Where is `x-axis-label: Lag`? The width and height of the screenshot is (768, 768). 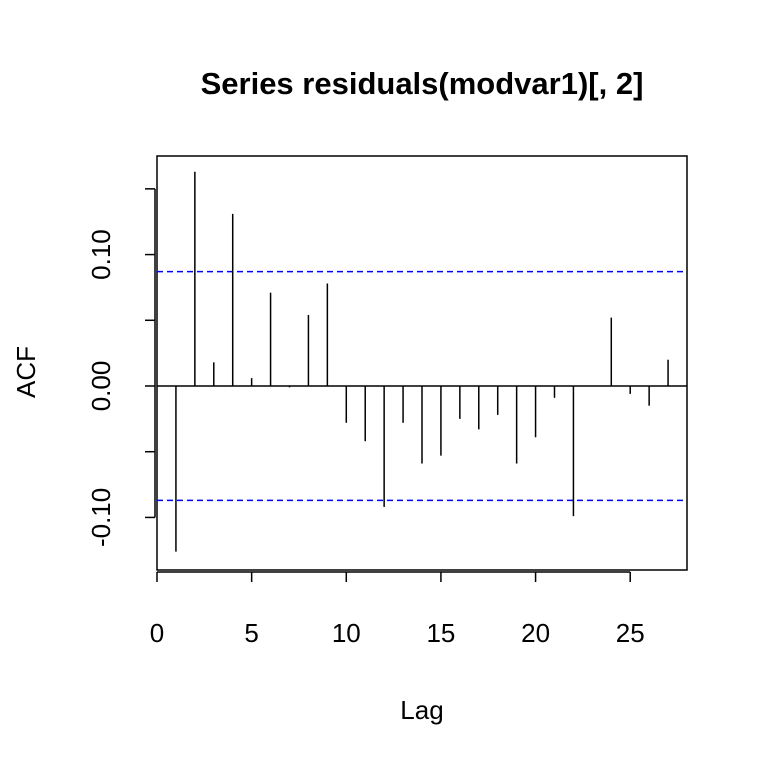
x-axis-label: Lag is located at coordinates (421, 710).